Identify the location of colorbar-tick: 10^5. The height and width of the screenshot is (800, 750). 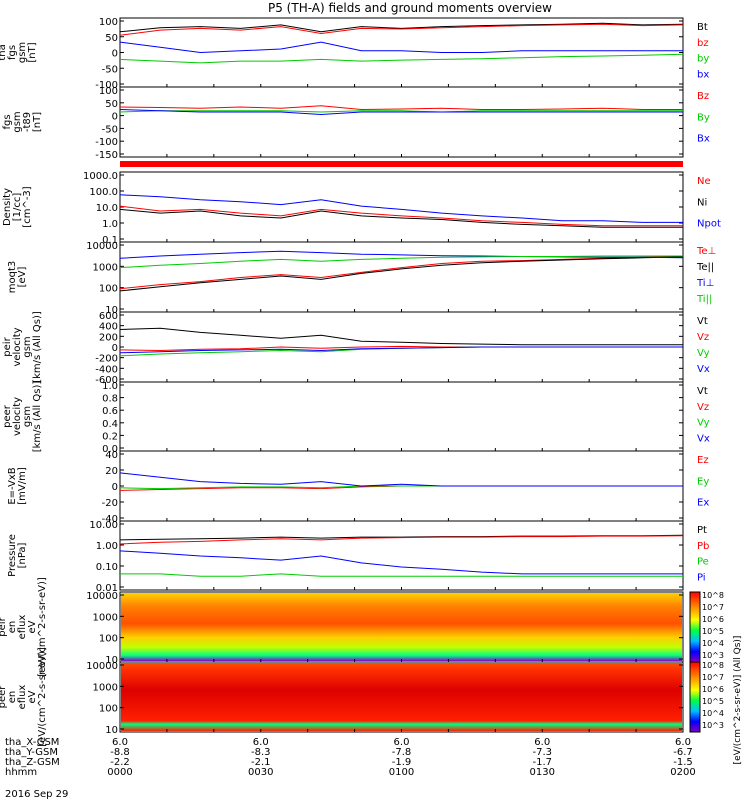
(713, 701).